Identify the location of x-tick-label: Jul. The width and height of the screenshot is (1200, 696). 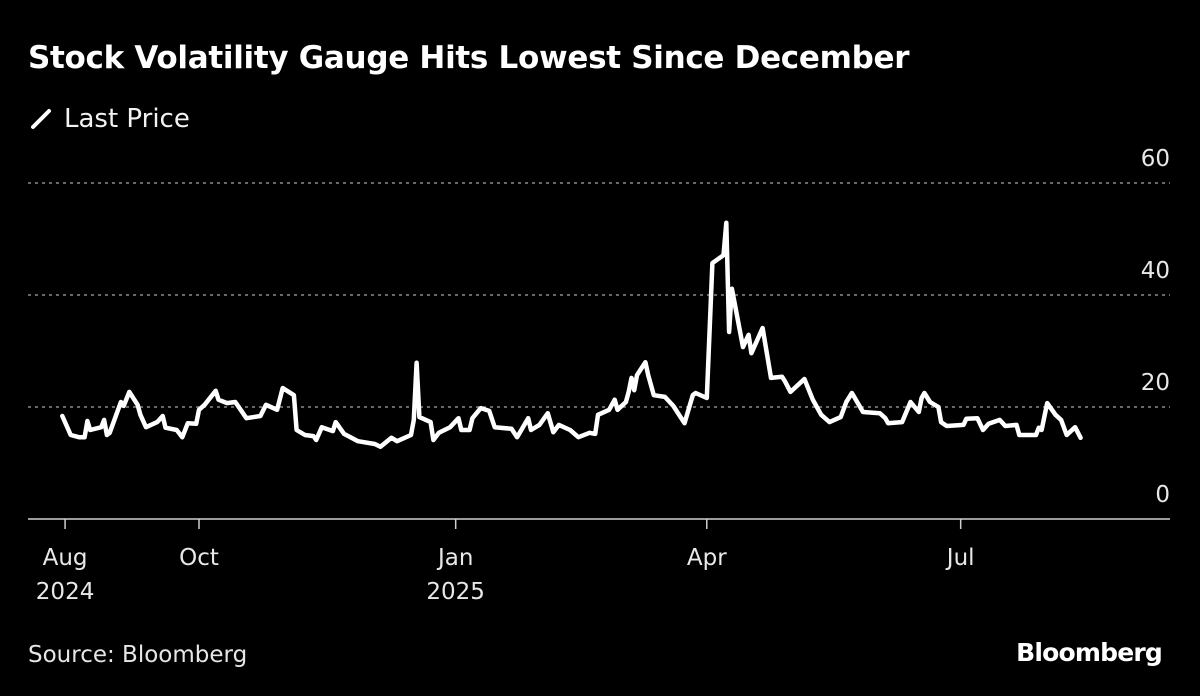
(960, 558).